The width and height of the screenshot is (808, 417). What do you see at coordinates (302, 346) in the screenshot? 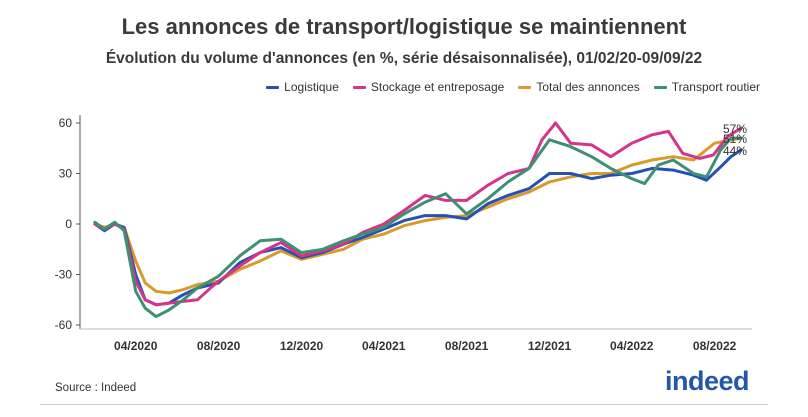
I see `x-tick-label: 12/2020` at bounding box center [302, 346].